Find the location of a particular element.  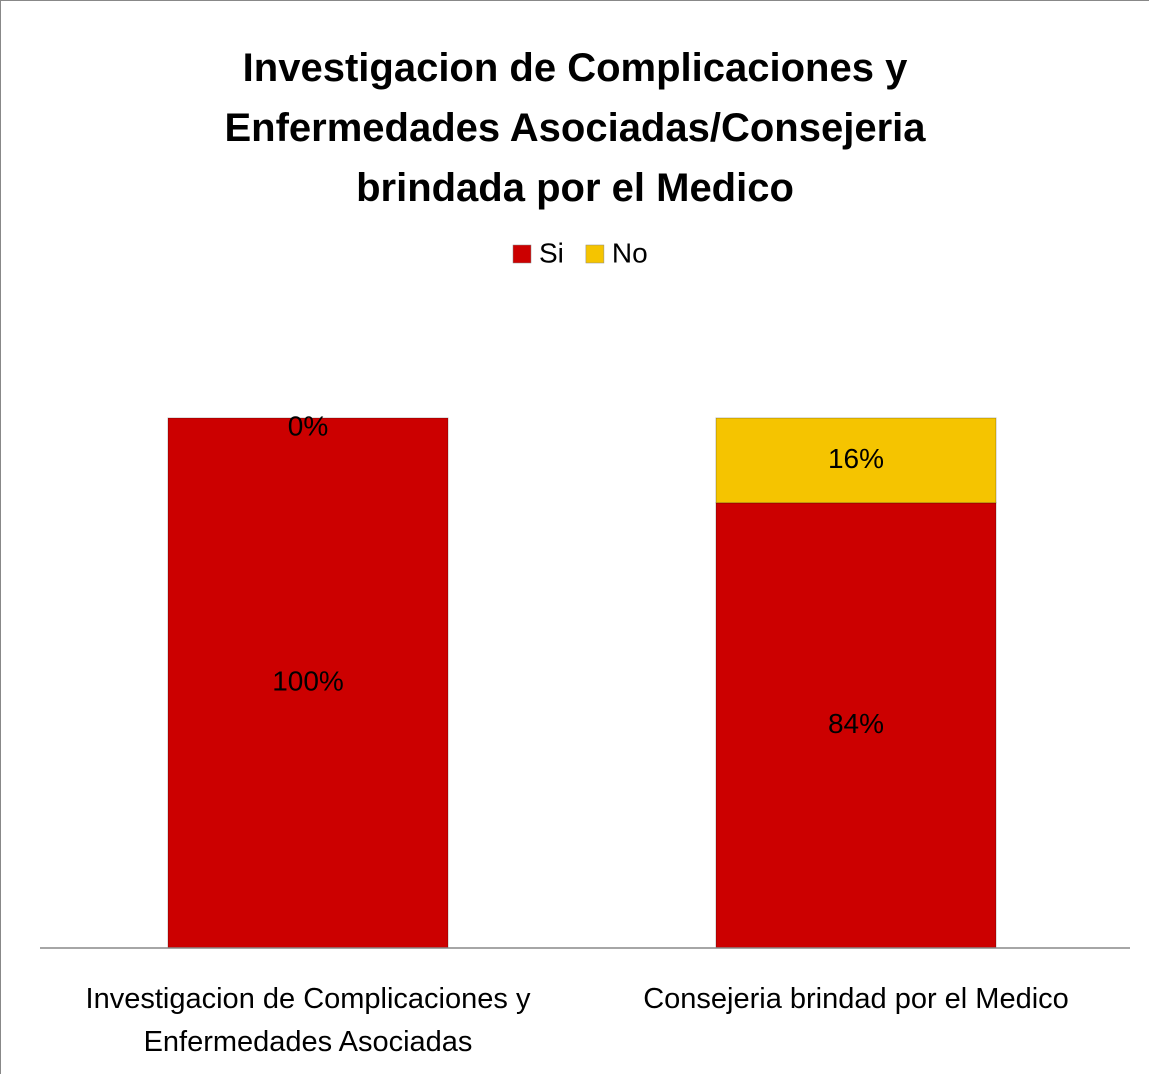

data-label: 84% is located at coordinates (856, 723).